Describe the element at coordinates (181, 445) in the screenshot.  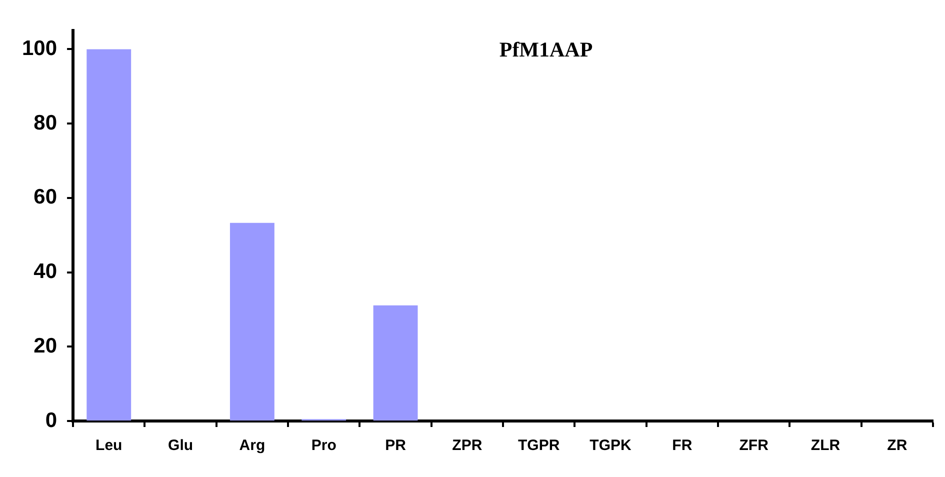
I see `x-tick-label: Glu` at that location.